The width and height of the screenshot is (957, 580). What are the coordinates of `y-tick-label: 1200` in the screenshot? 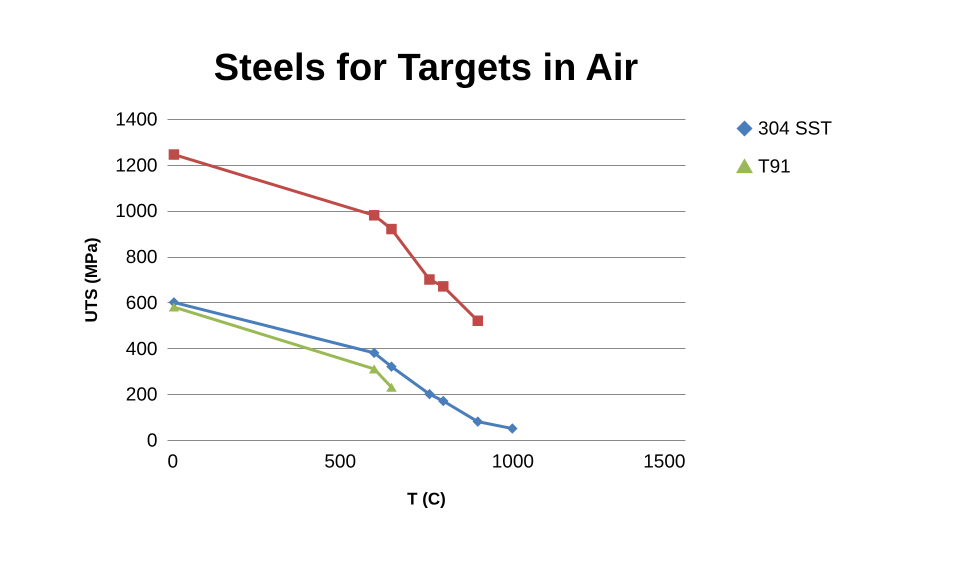 It's located at (136, 165).